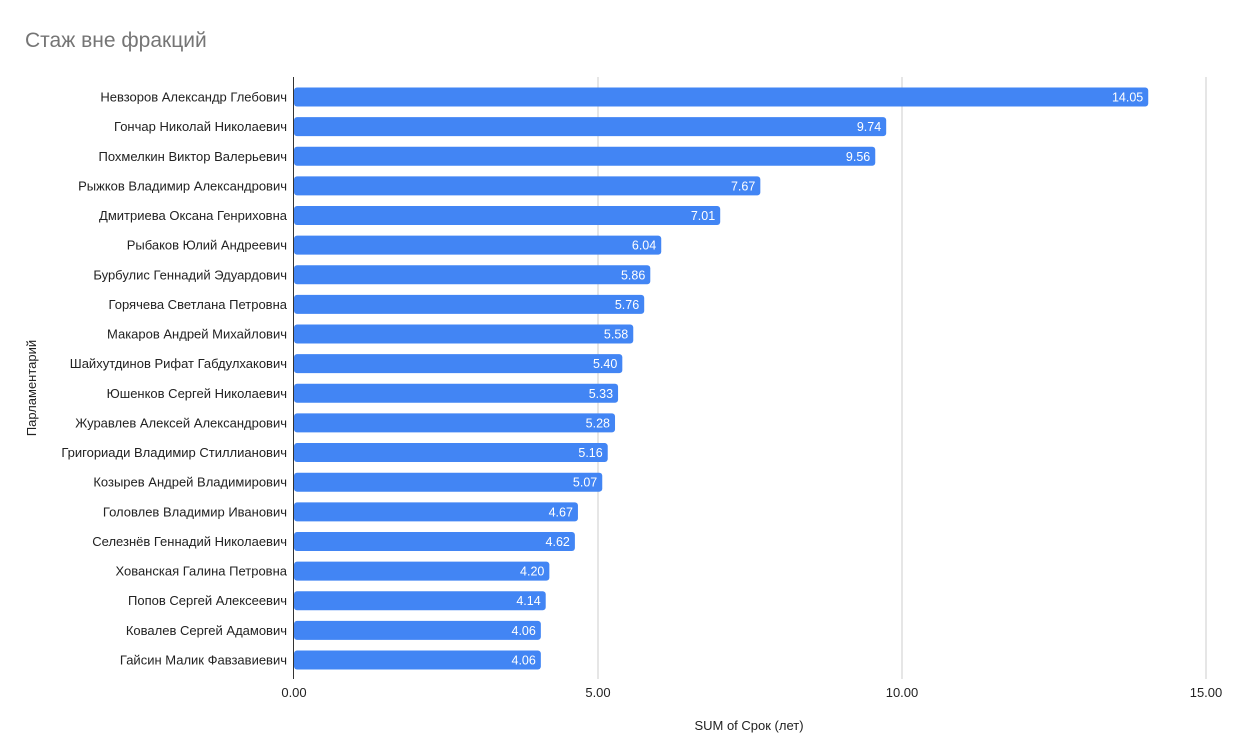  What do you see at coordinates (561, 512) in the screenshot?
I see `bar-value-label: 4.67` at bounding box center [561, 512].